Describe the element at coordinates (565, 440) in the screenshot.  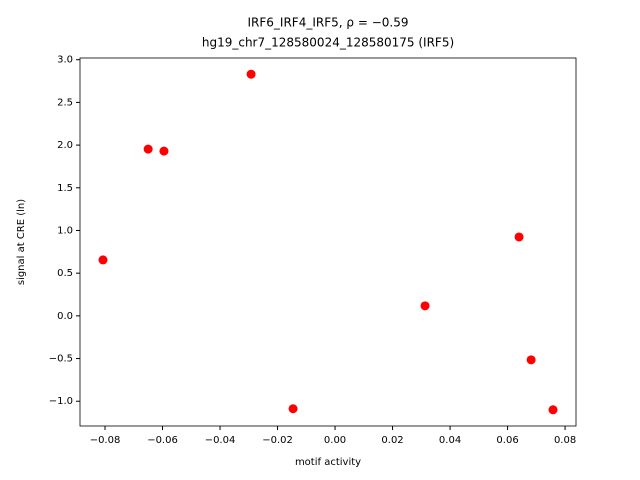
I see `x-tick-label: 0.08` at that location.